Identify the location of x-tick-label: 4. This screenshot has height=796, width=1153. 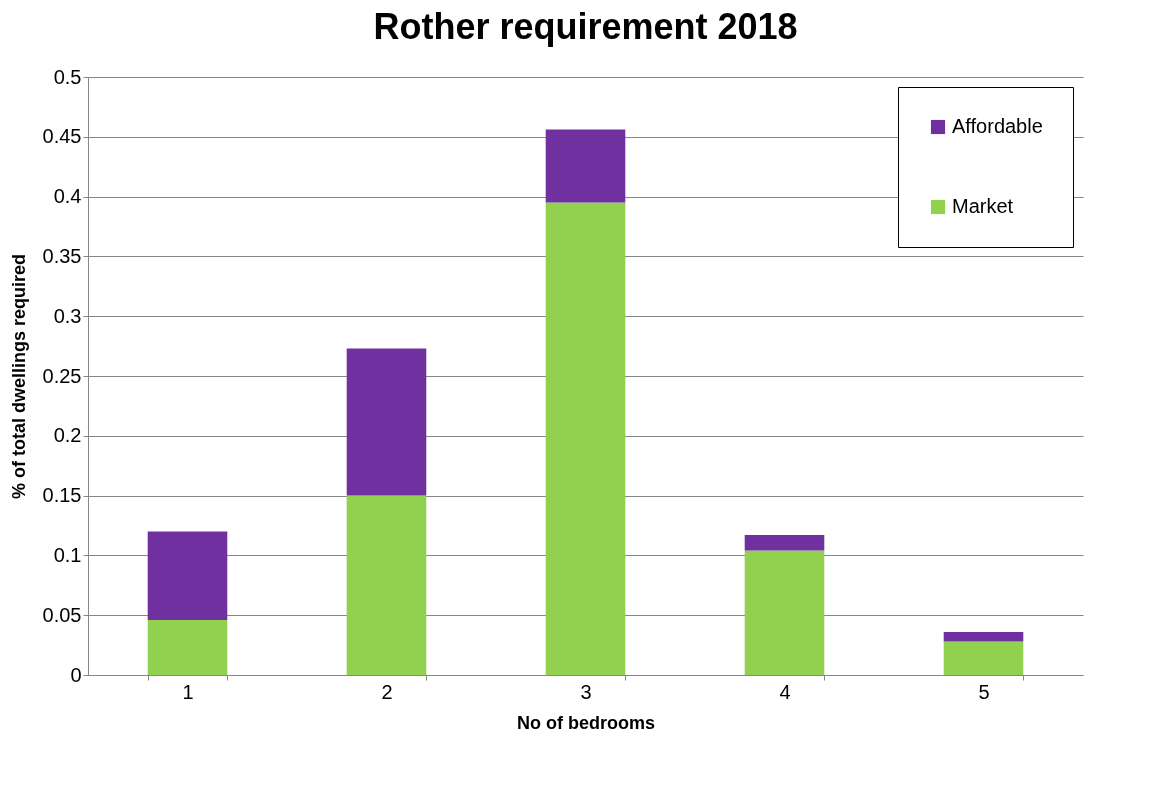
(785, 691).